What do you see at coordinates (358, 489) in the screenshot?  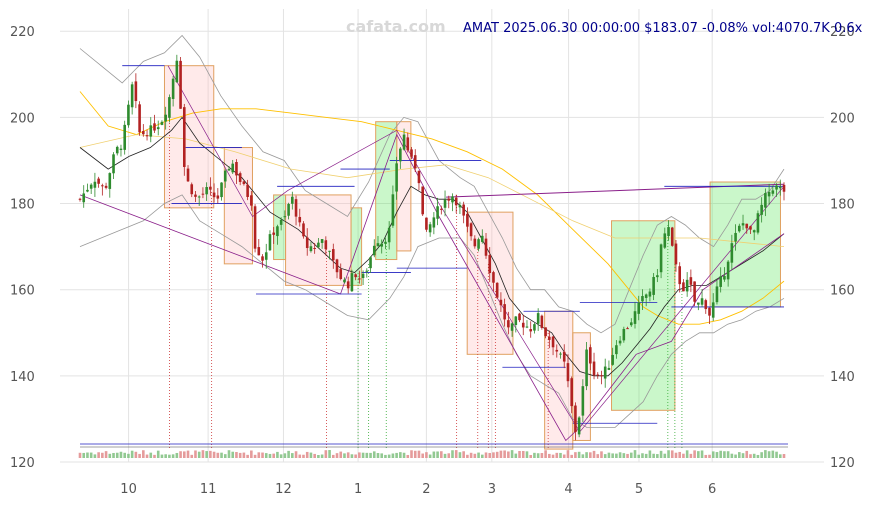 I see `x-tick-label: 1` at bounding box center [358, 489].